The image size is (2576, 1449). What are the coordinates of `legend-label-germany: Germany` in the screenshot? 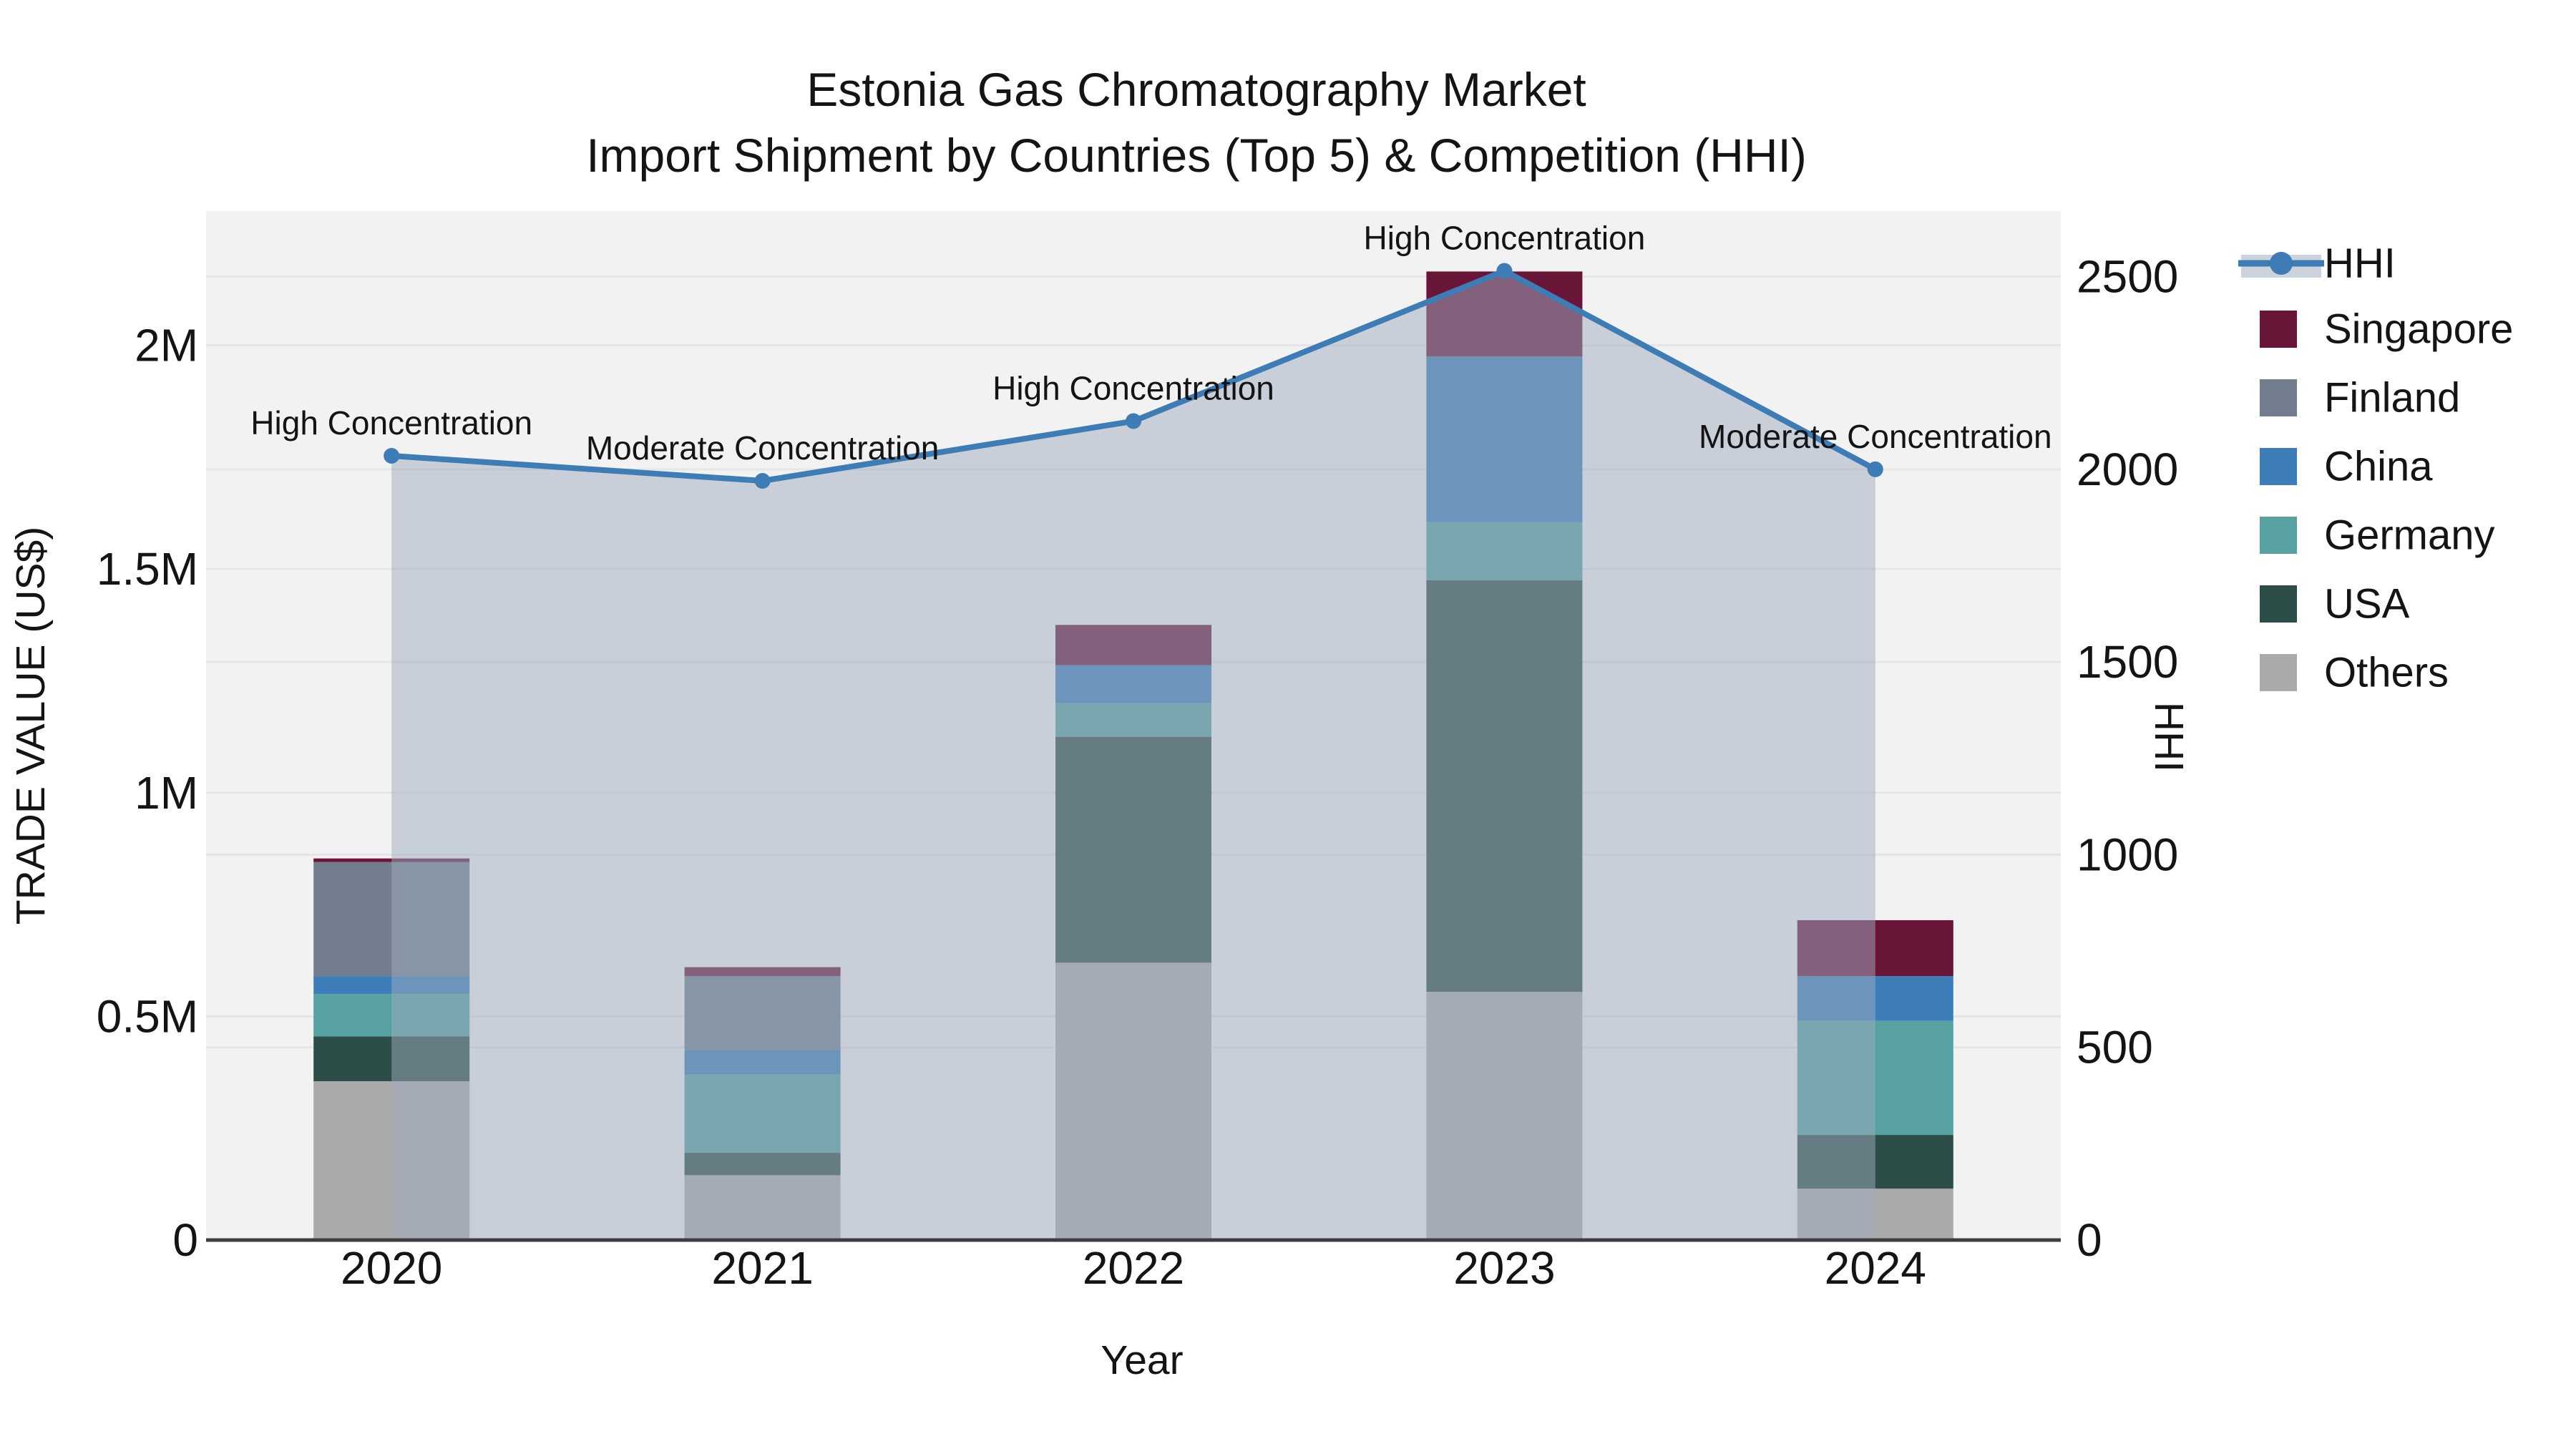 It's located at (2409, 535).